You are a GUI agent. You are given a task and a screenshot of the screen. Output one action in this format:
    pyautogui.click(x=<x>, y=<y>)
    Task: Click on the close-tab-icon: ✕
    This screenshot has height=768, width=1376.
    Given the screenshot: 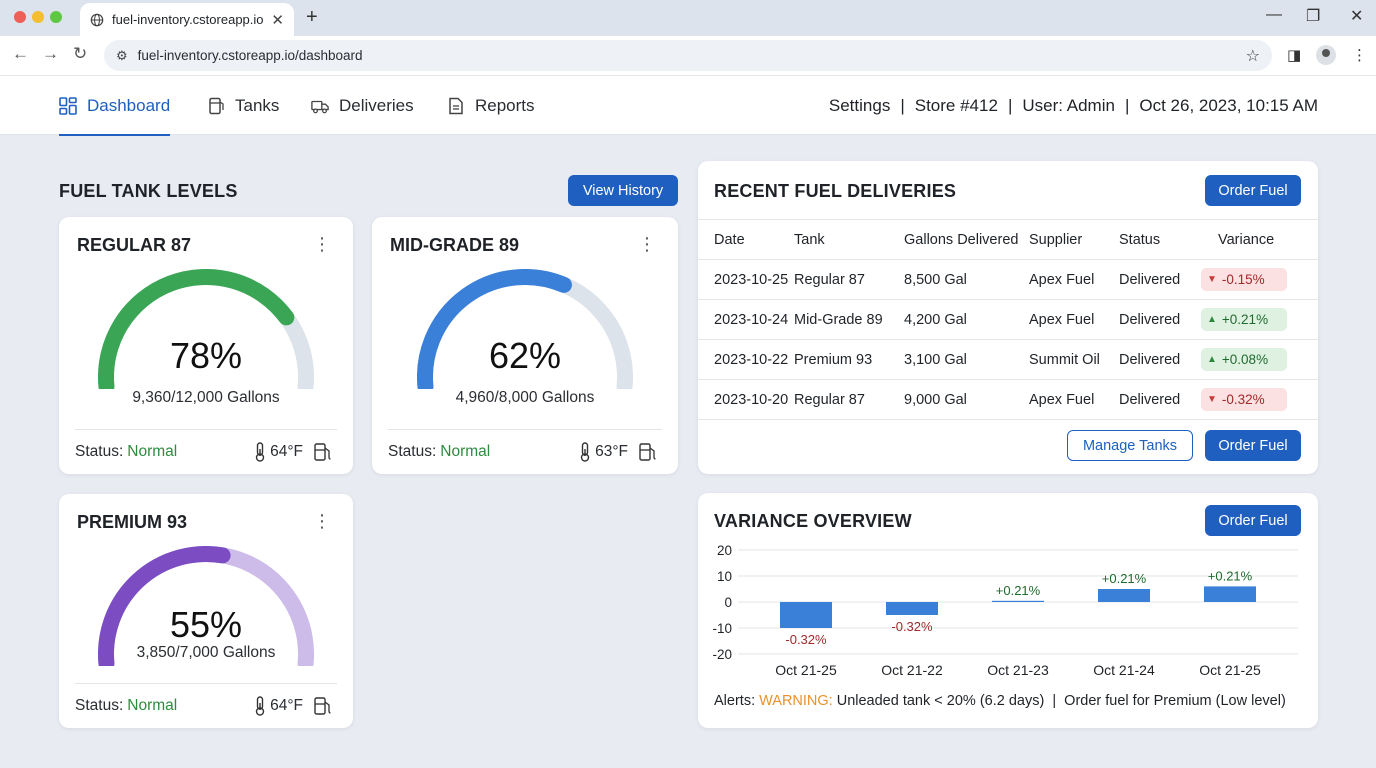 What is the action you would take?
    pyautogui.click(x=277, y=20)
    